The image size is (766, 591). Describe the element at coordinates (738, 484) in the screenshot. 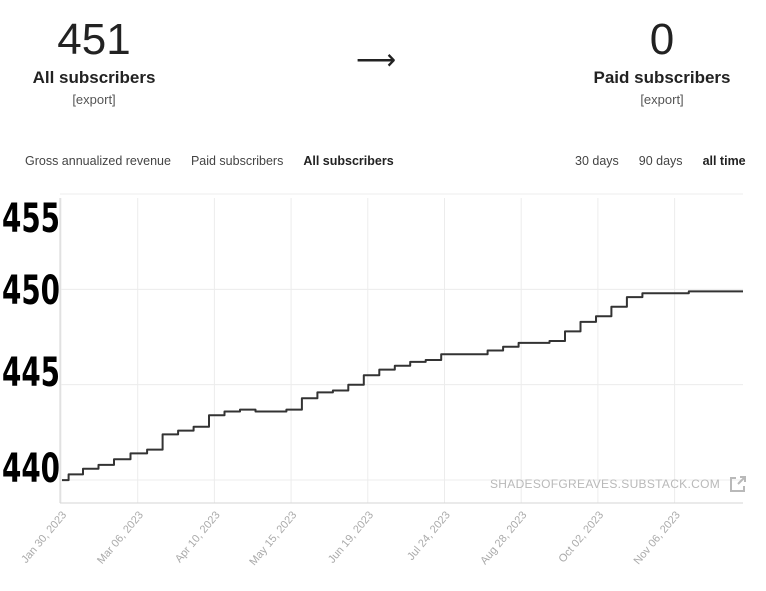

I see `external-link-icon` at that location.